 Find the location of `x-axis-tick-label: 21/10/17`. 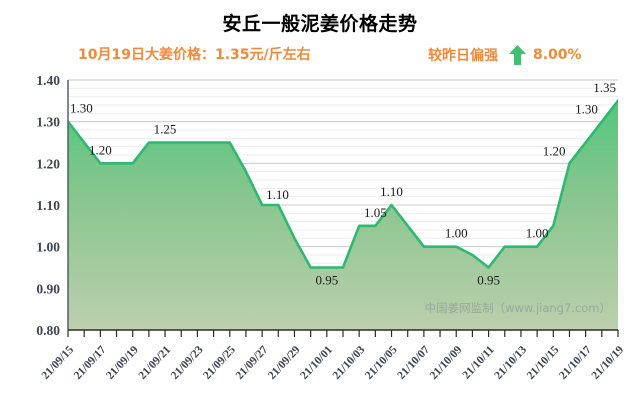

x-axis-tick-label: 21/10/17 is located at coordinates (575, 363).